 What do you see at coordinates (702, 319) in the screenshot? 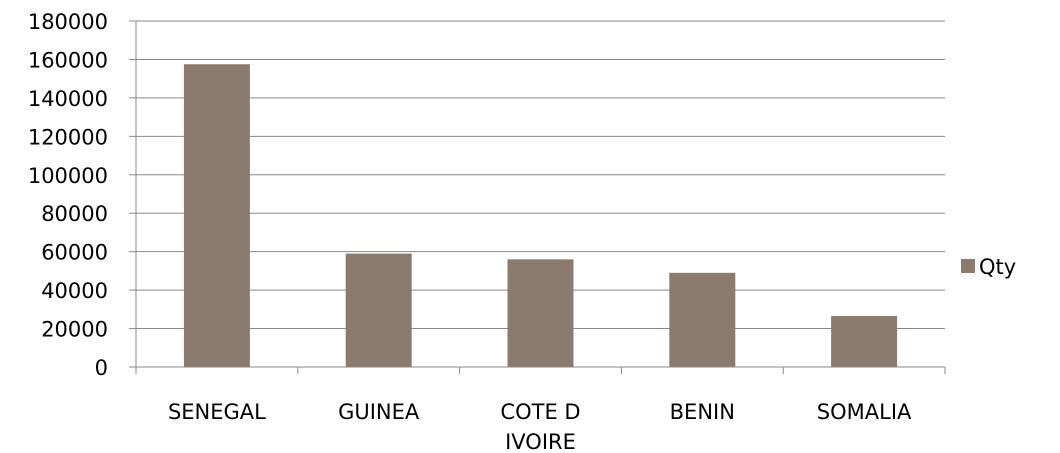
I see `bar-benin` at bounding box center [702, 319].